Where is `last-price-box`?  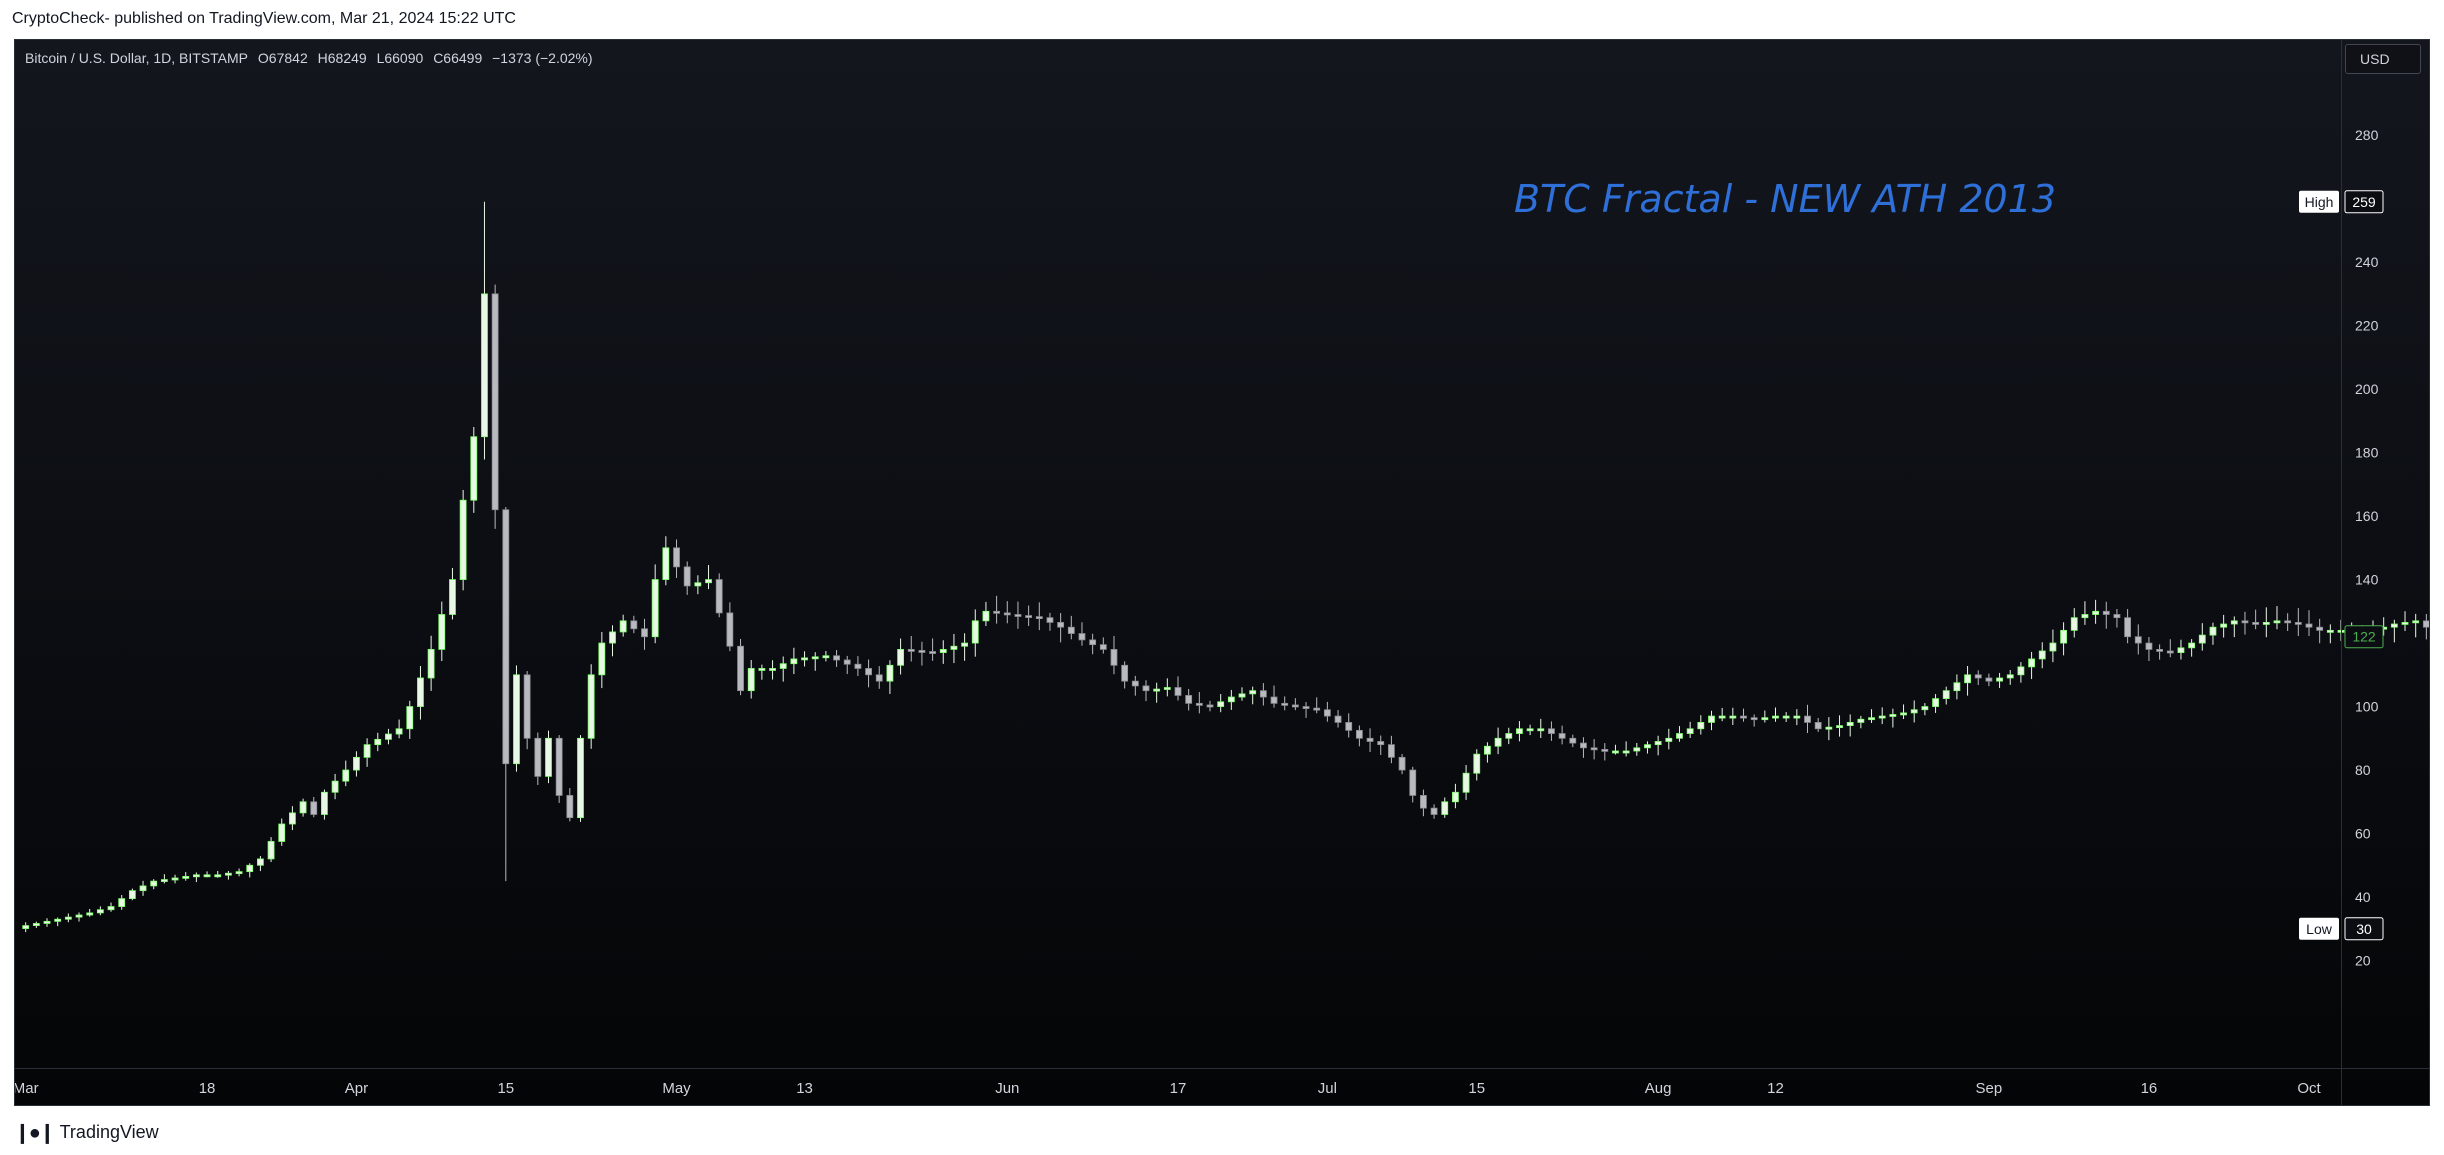
last-price-box is located at coordinates (2364, 637).